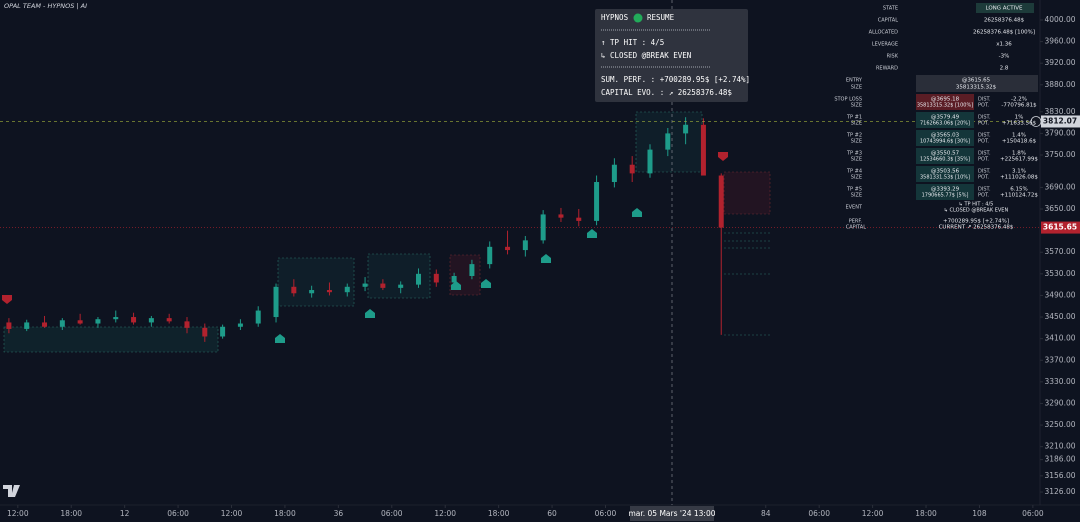 The height and width of the screenshot is (522, 1080). I want to click on tooltip-name: HYPNOS, so click(615, 17).